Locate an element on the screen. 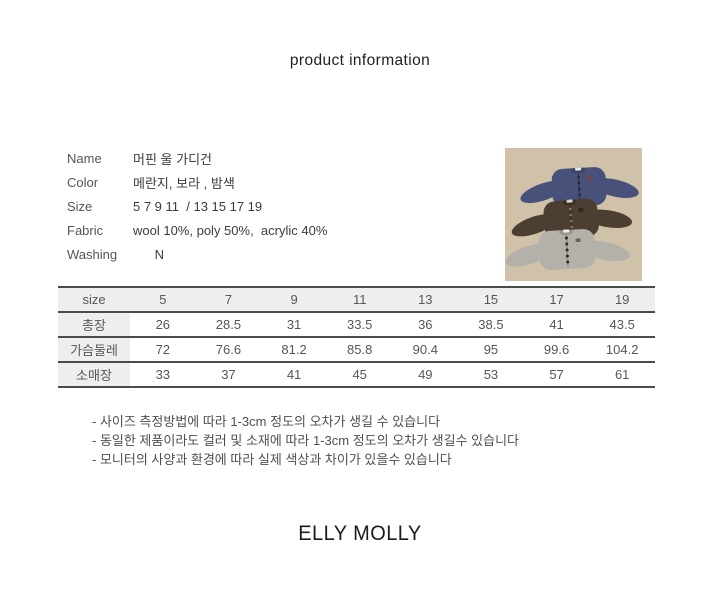 The width and height of the screenshot is (720, 595). measurement-cell: 61 is located at coordinates (622, 374).